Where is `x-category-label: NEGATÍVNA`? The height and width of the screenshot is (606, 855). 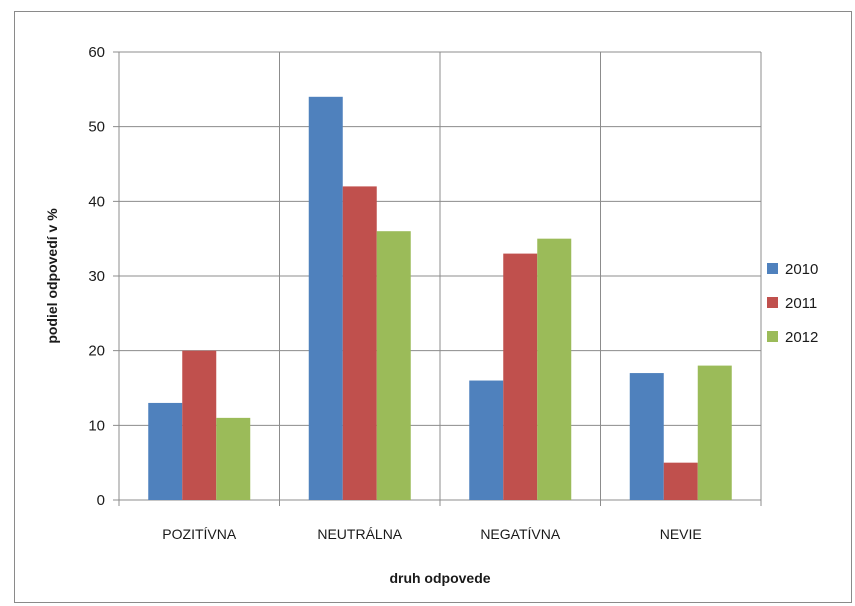
x-category-label: NEGATÍVNA is located at coordinates (520, 534).